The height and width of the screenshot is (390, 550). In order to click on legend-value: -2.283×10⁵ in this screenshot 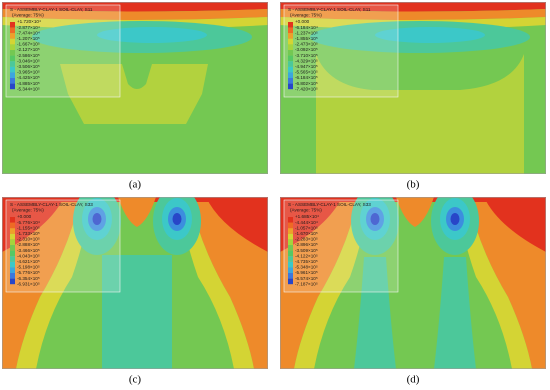, I will do `click(306, 239)`.